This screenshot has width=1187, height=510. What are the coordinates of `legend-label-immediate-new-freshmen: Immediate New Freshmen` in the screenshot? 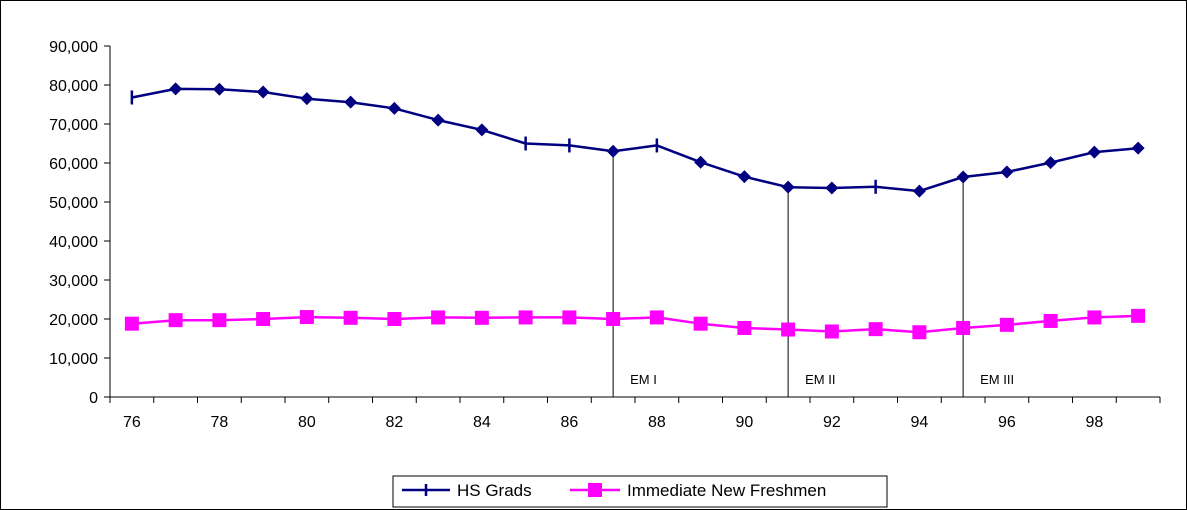 It's located at (726, 490).